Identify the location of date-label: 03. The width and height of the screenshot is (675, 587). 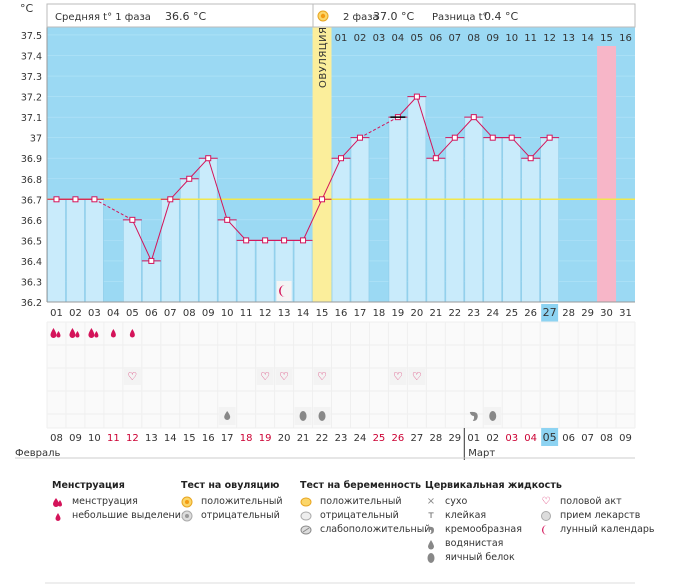
(511, 438).